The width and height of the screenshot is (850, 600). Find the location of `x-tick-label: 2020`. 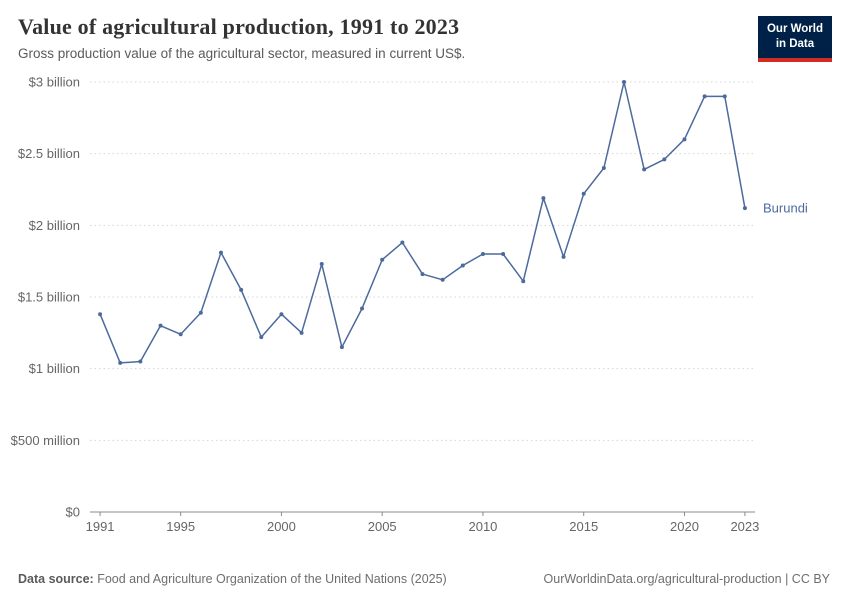

x-tick-label: 2020 is located at coordinates (684, 526).